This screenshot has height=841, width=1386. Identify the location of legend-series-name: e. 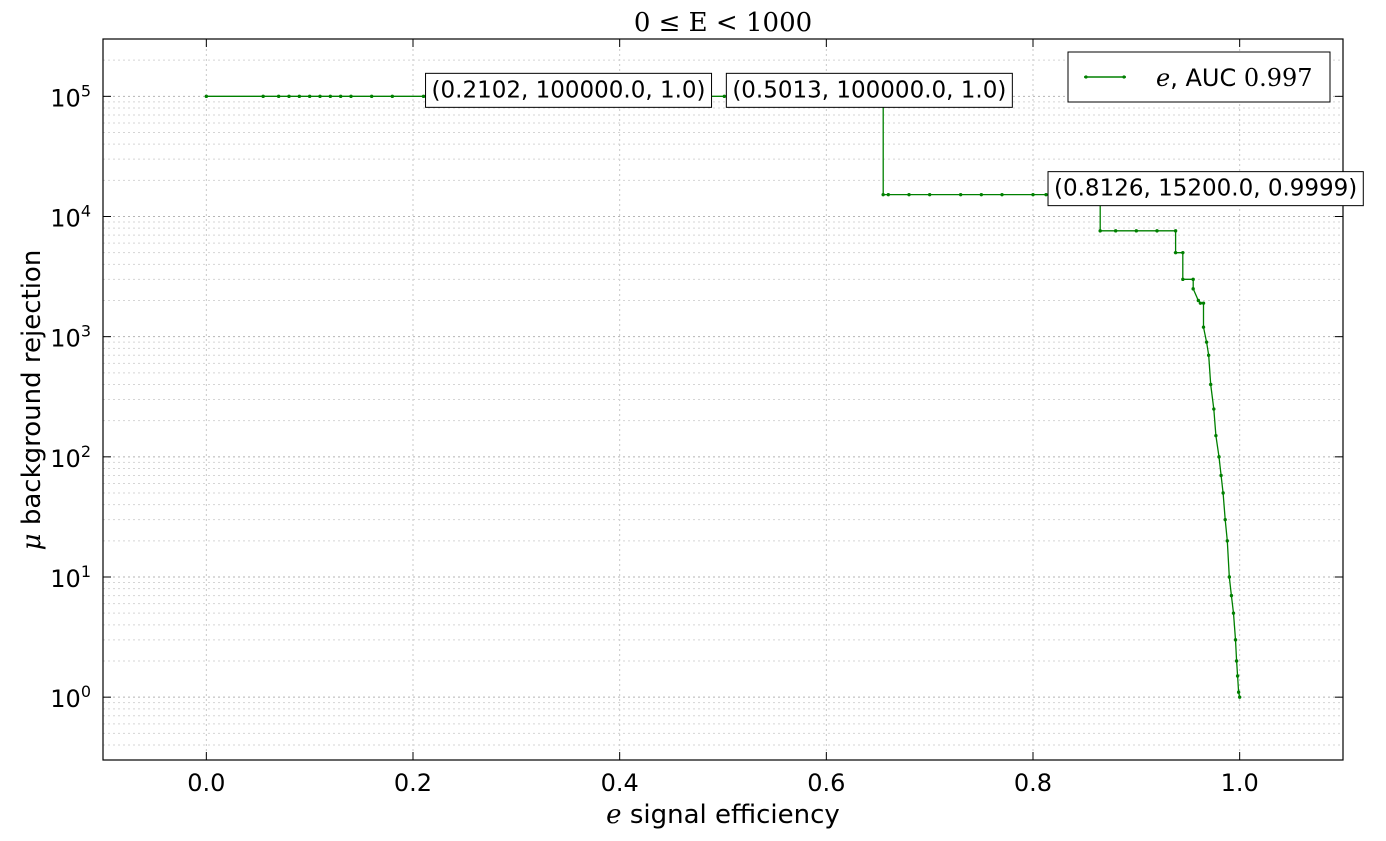
(1163, 78).